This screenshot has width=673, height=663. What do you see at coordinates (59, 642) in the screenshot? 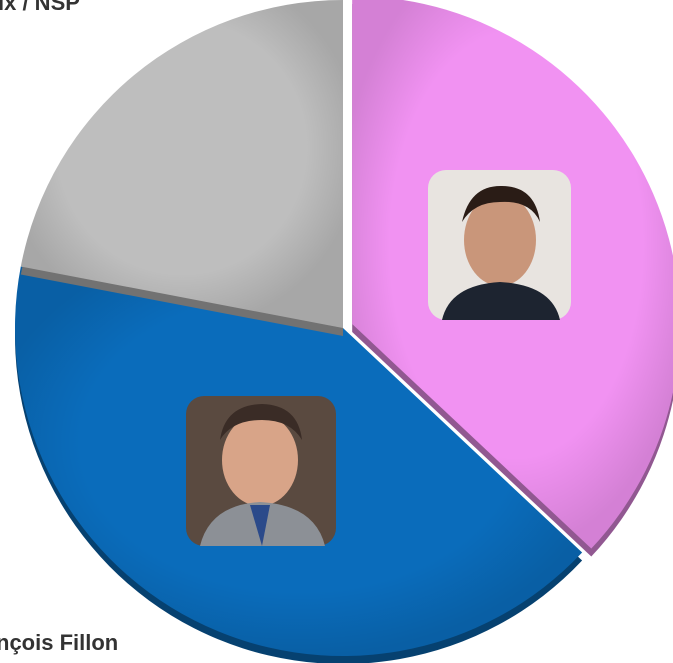
I see `slice-label: nçois Fillon` at bounding box center [59, 642].